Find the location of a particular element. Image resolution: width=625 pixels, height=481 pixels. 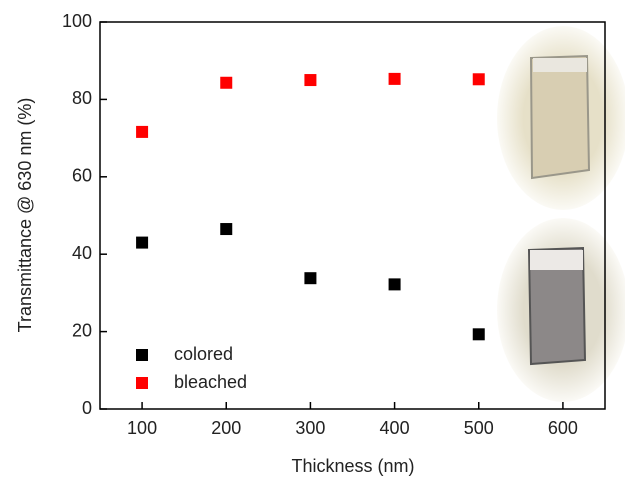

y-tick-label: 40 is located at coordinates (82, 253).